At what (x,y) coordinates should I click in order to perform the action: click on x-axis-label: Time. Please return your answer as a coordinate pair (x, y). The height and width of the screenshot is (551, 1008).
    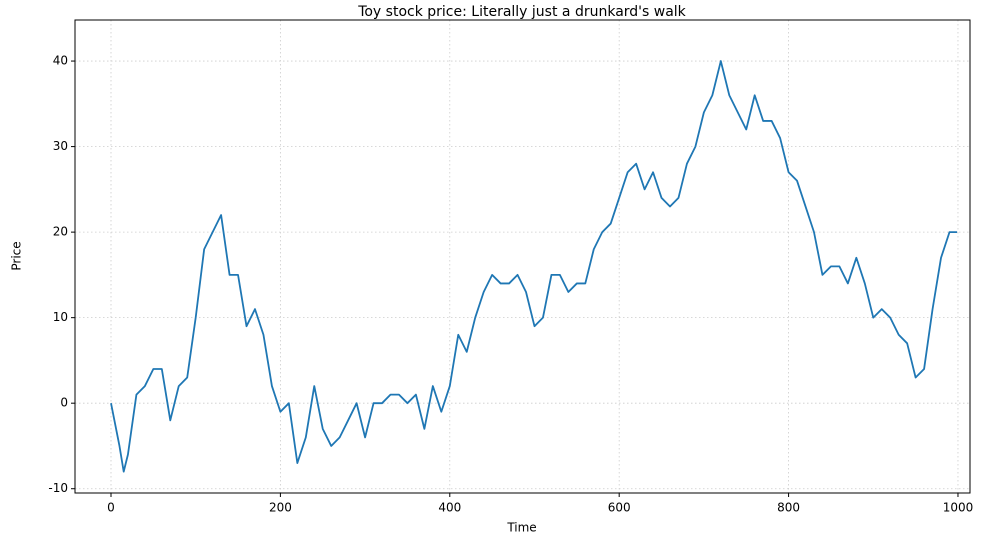
    Looking at the image, I should click on (521, 528).